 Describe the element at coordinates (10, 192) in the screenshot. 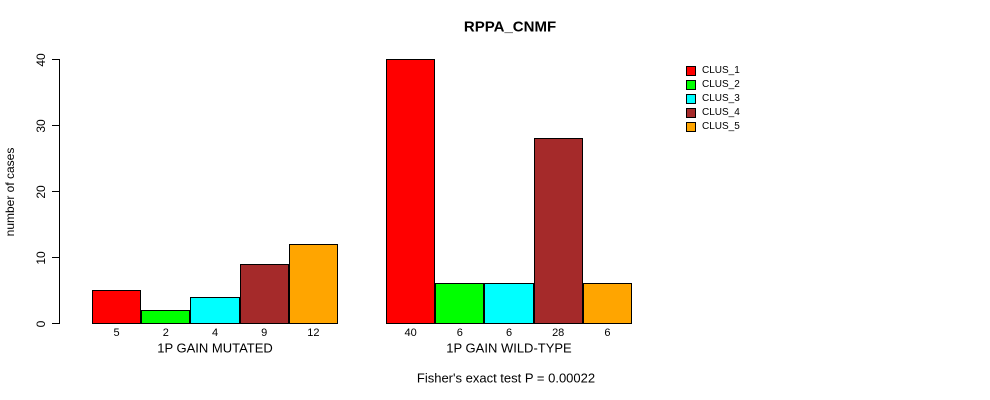

I see `y-axis-label: number of cases` at that location.